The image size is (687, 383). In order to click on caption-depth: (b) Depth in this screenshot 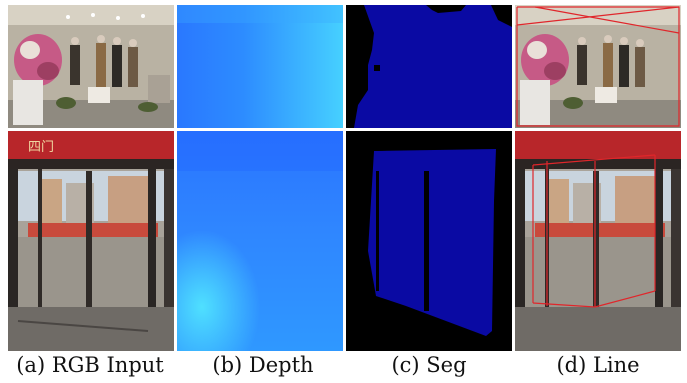, I will do `click(263, 365)`.